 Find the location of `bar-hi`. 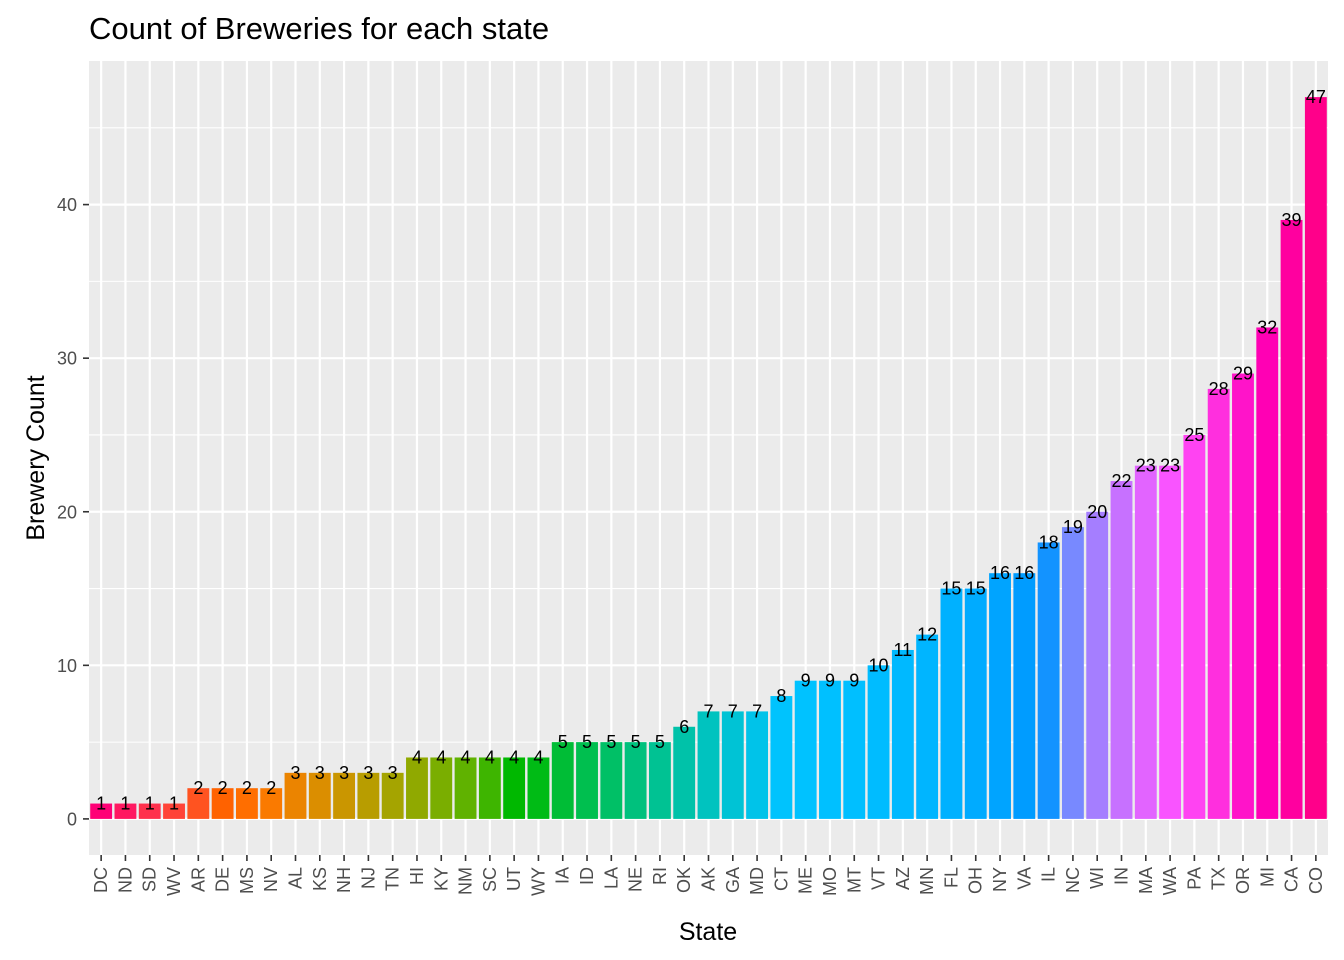

bar-hi is located at coordinates (417, 788).